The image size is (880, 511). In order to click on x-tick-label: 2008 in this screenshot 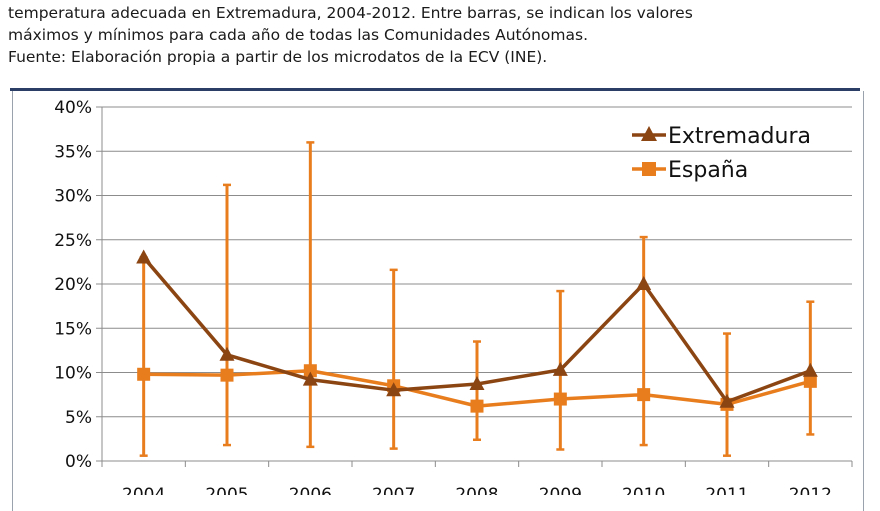, I will do `click(476, 490)`.